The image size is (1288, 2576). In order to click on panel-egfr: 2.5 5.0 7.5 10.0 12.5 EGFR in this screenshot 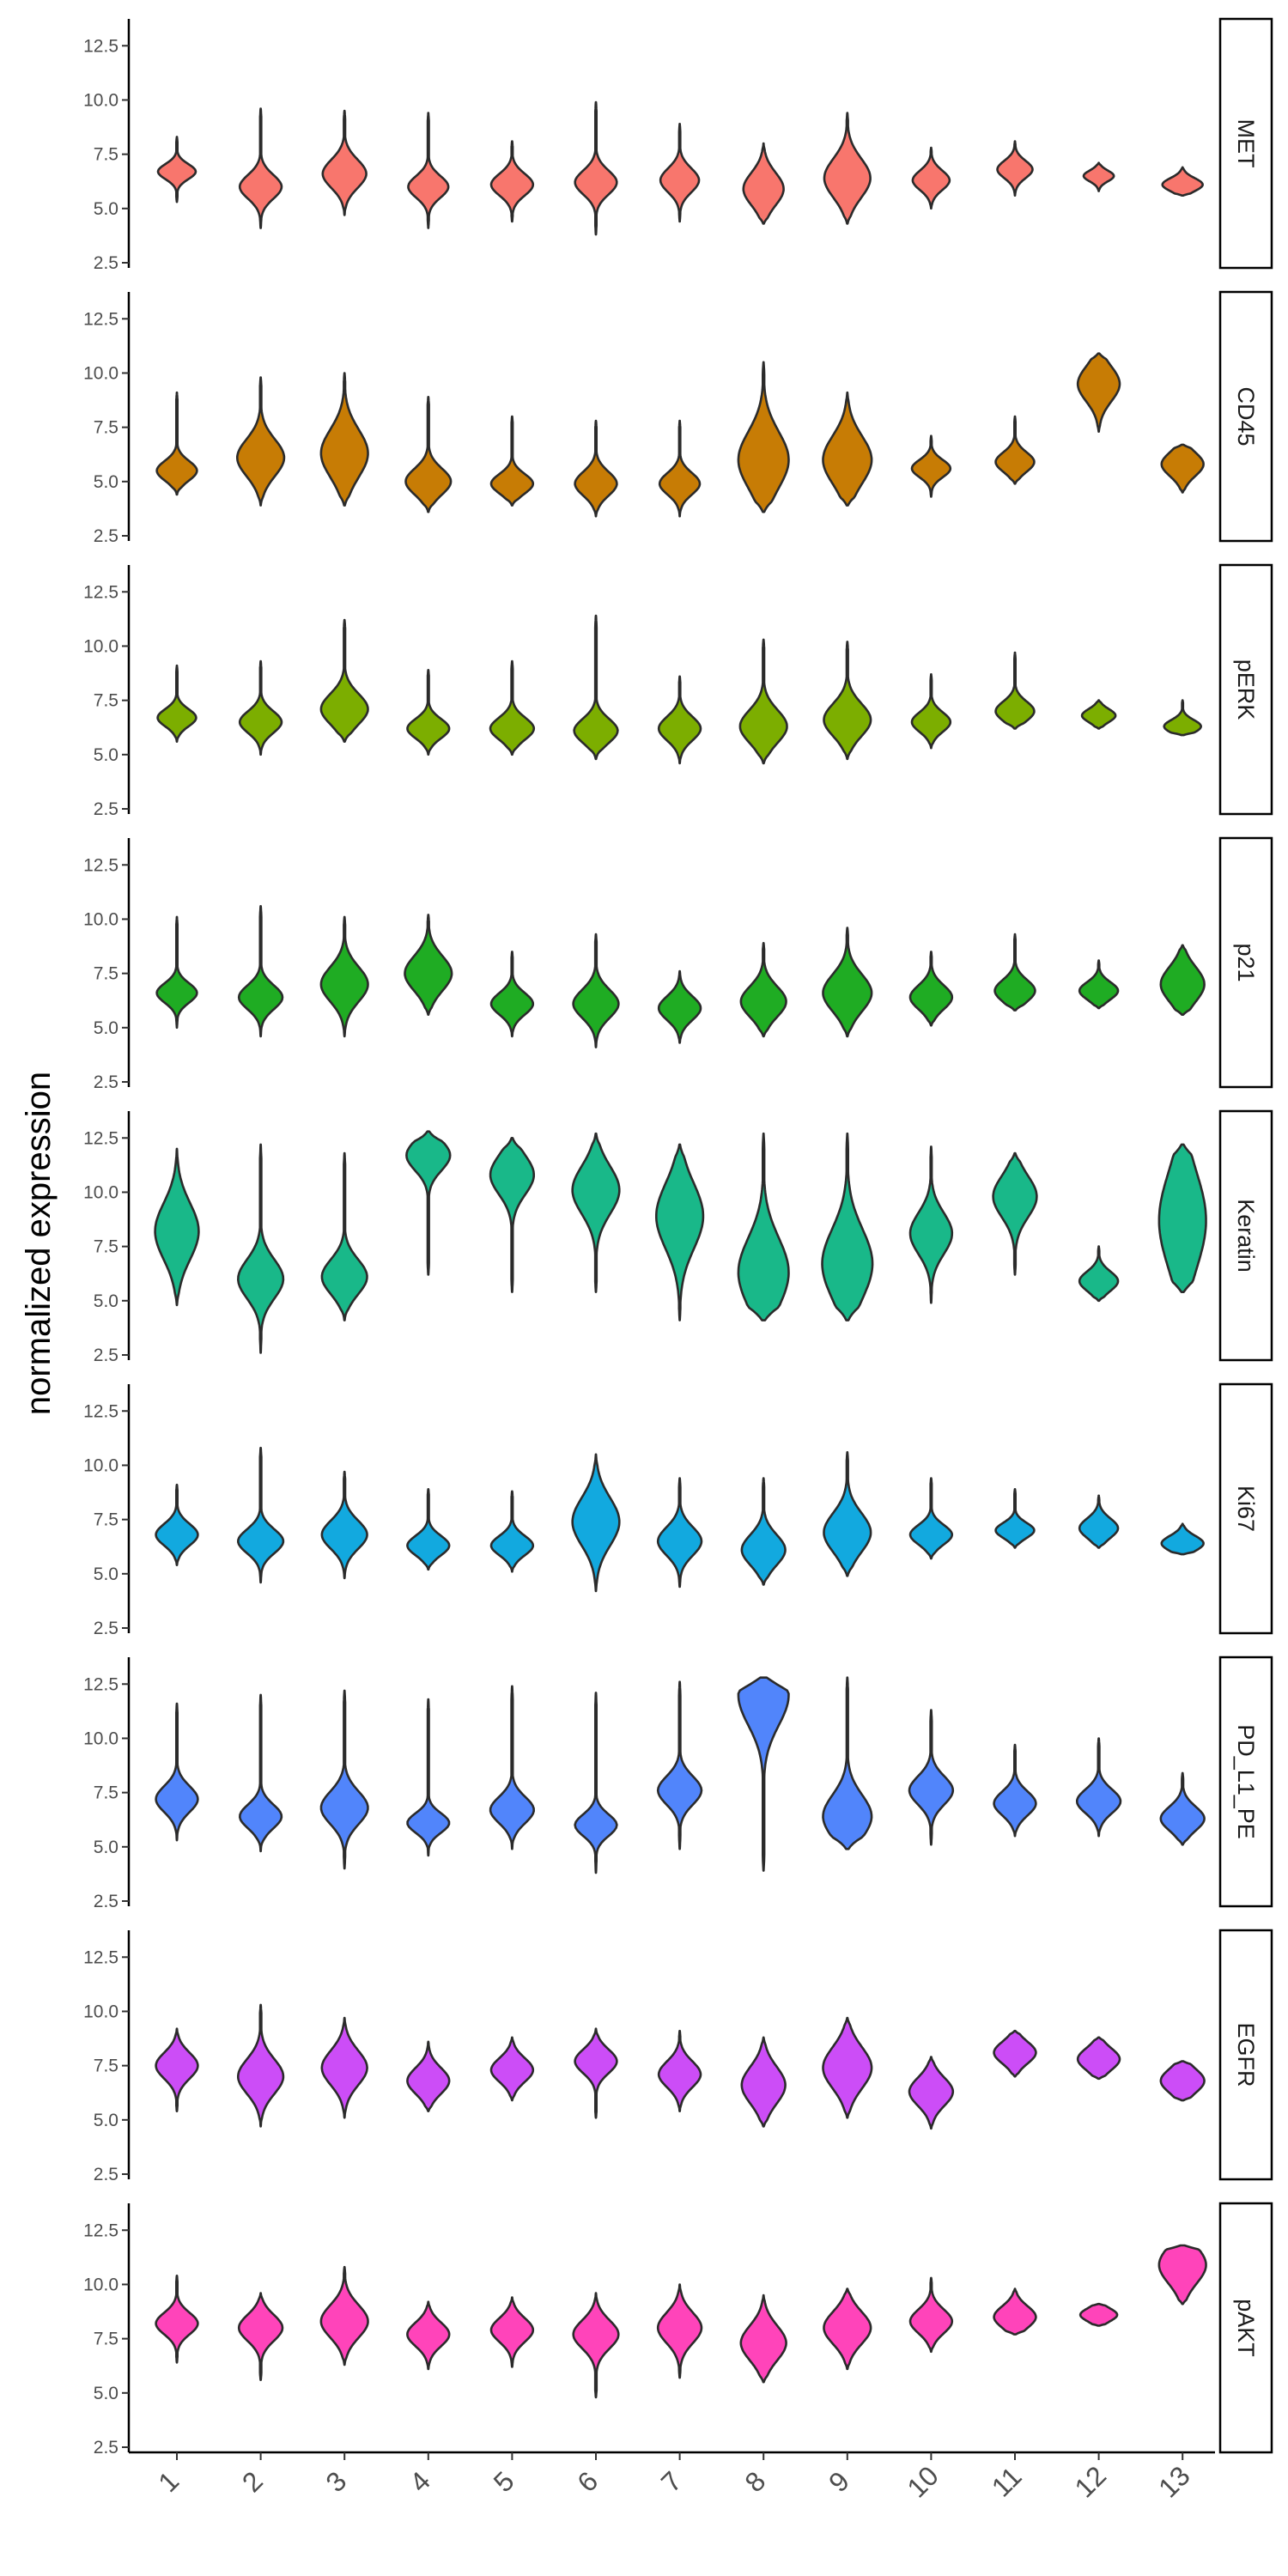, I will do `click(678, 2056)`.